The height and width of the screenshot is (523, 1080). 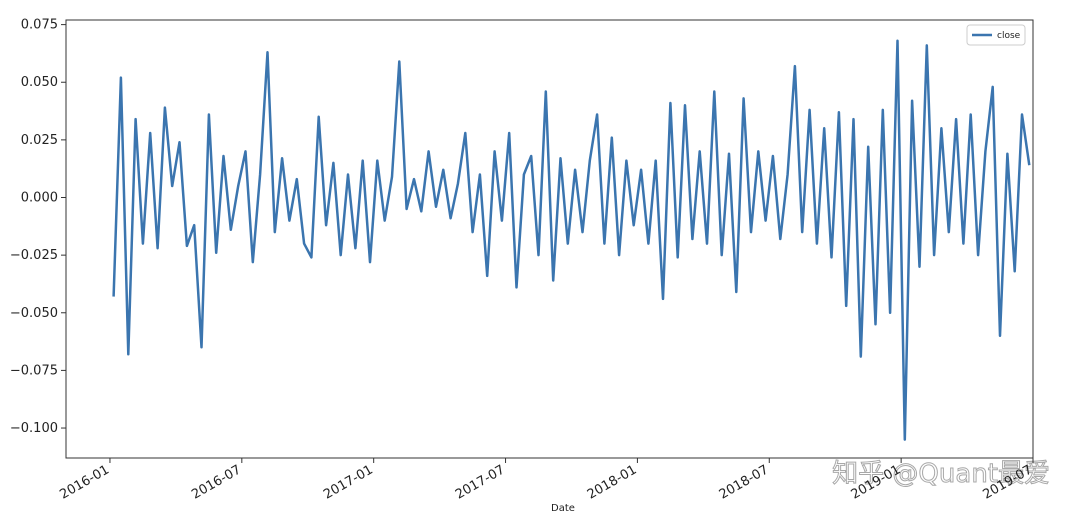 What do you see at coordinates (996, 35) in the screenshot?
I see `legend-box` at bounding box center [996, 35].